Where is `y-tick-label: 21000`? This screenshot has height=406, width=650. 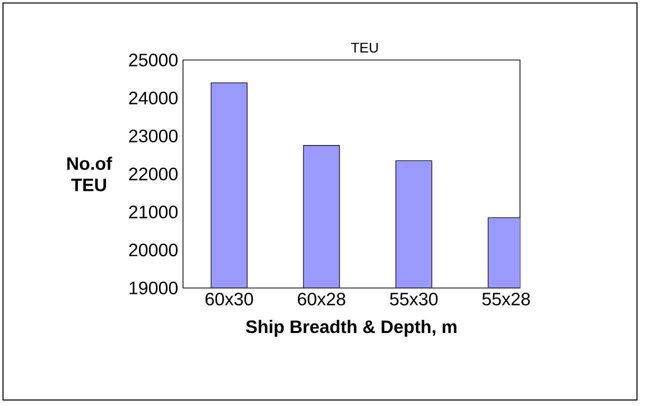
y-tick-label: 21000 is located at coordinates (153, 212).